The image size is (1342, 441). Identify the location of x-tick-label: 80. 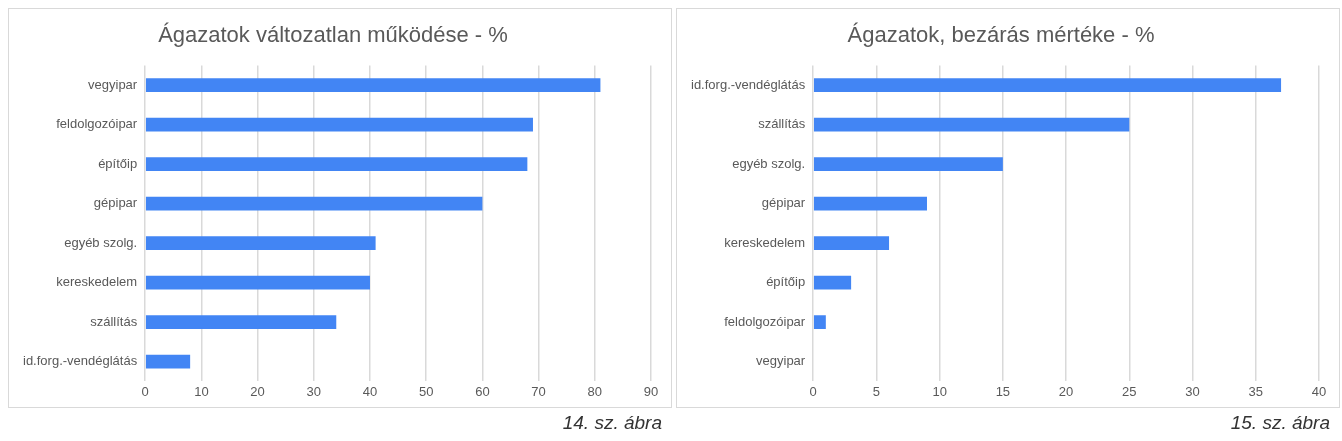
(595, 391).